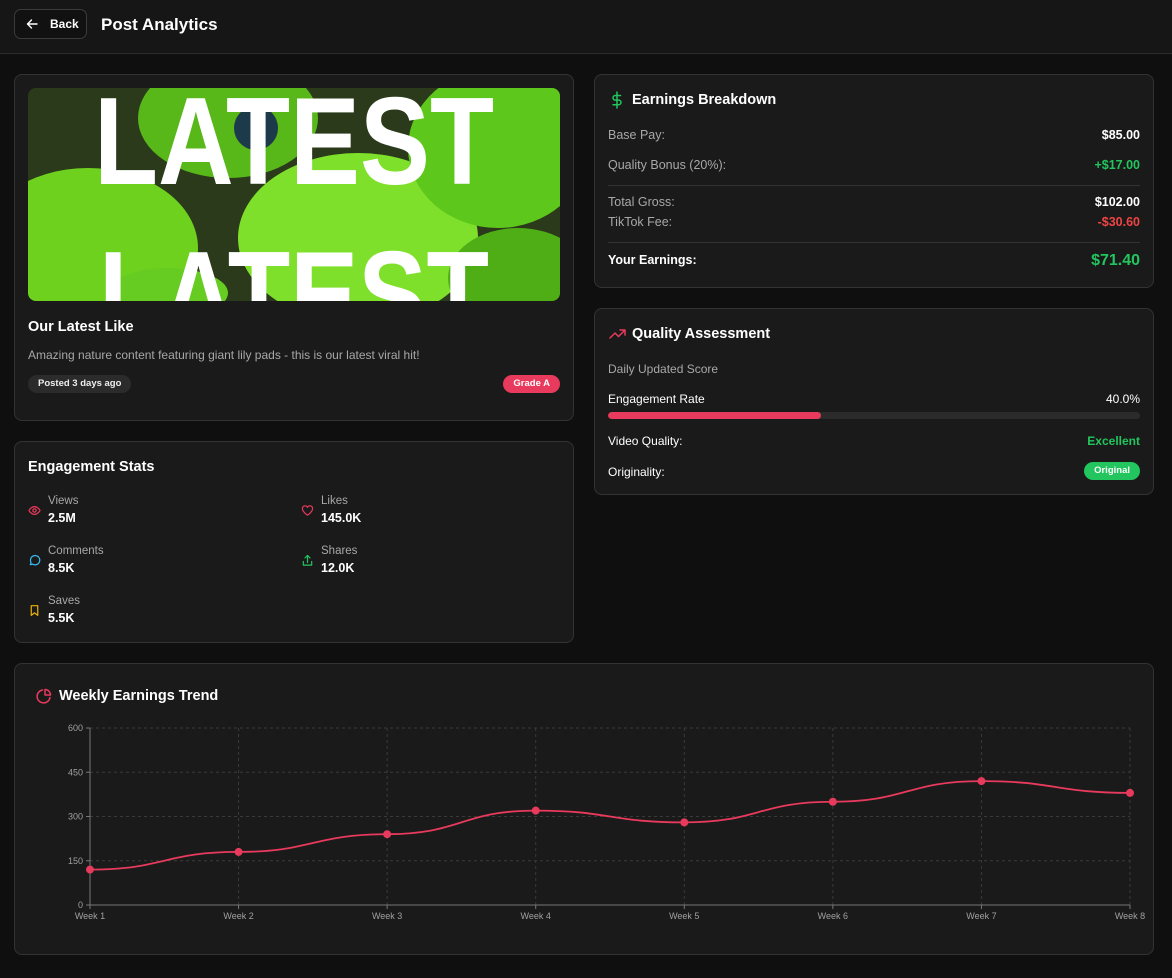 The width and height of the screenshot is (1172, 978). Describe the element at coordinates (1120, 135) in the screenshot. I see `base-pay-value: $85.00` at that location.